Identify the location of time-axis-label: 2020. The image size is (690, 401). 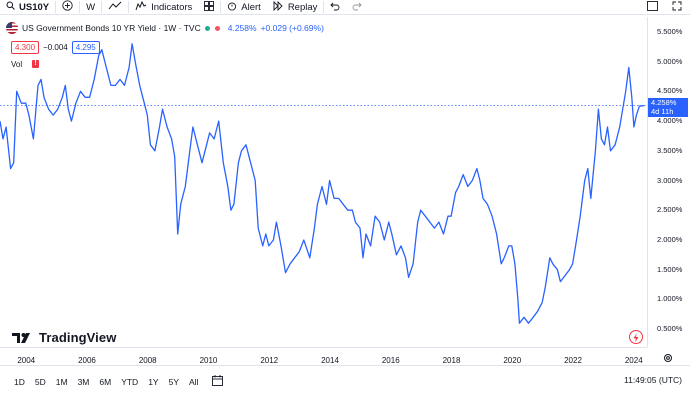
(512, 360).